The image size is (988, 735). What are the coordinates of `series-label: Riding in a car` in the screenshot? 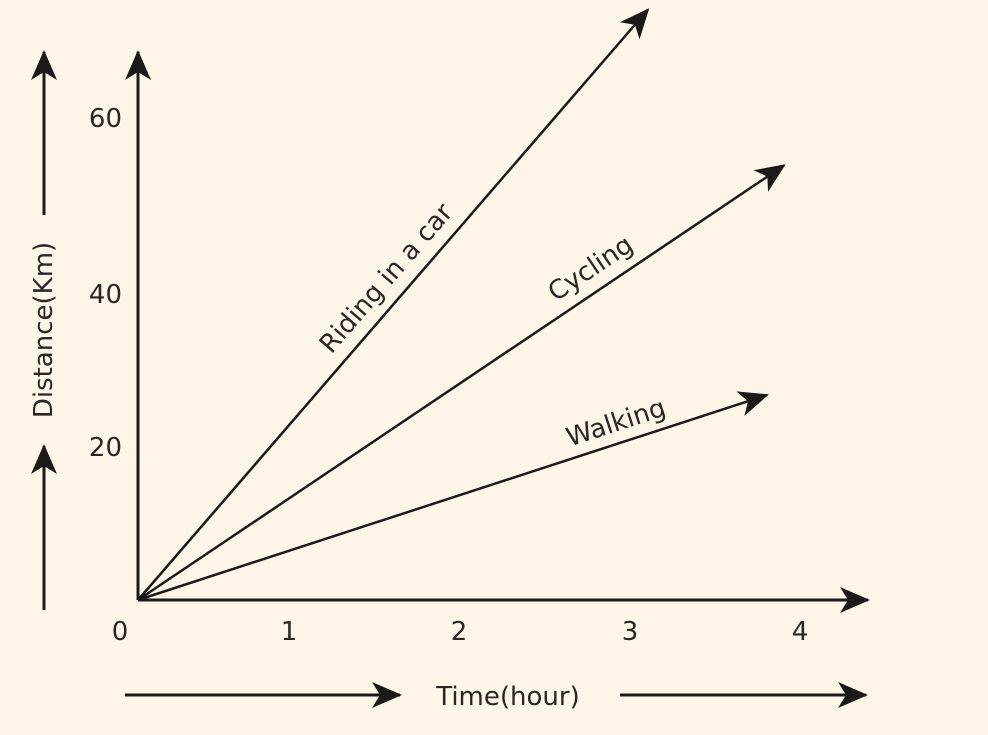 It's located at (386, 279).